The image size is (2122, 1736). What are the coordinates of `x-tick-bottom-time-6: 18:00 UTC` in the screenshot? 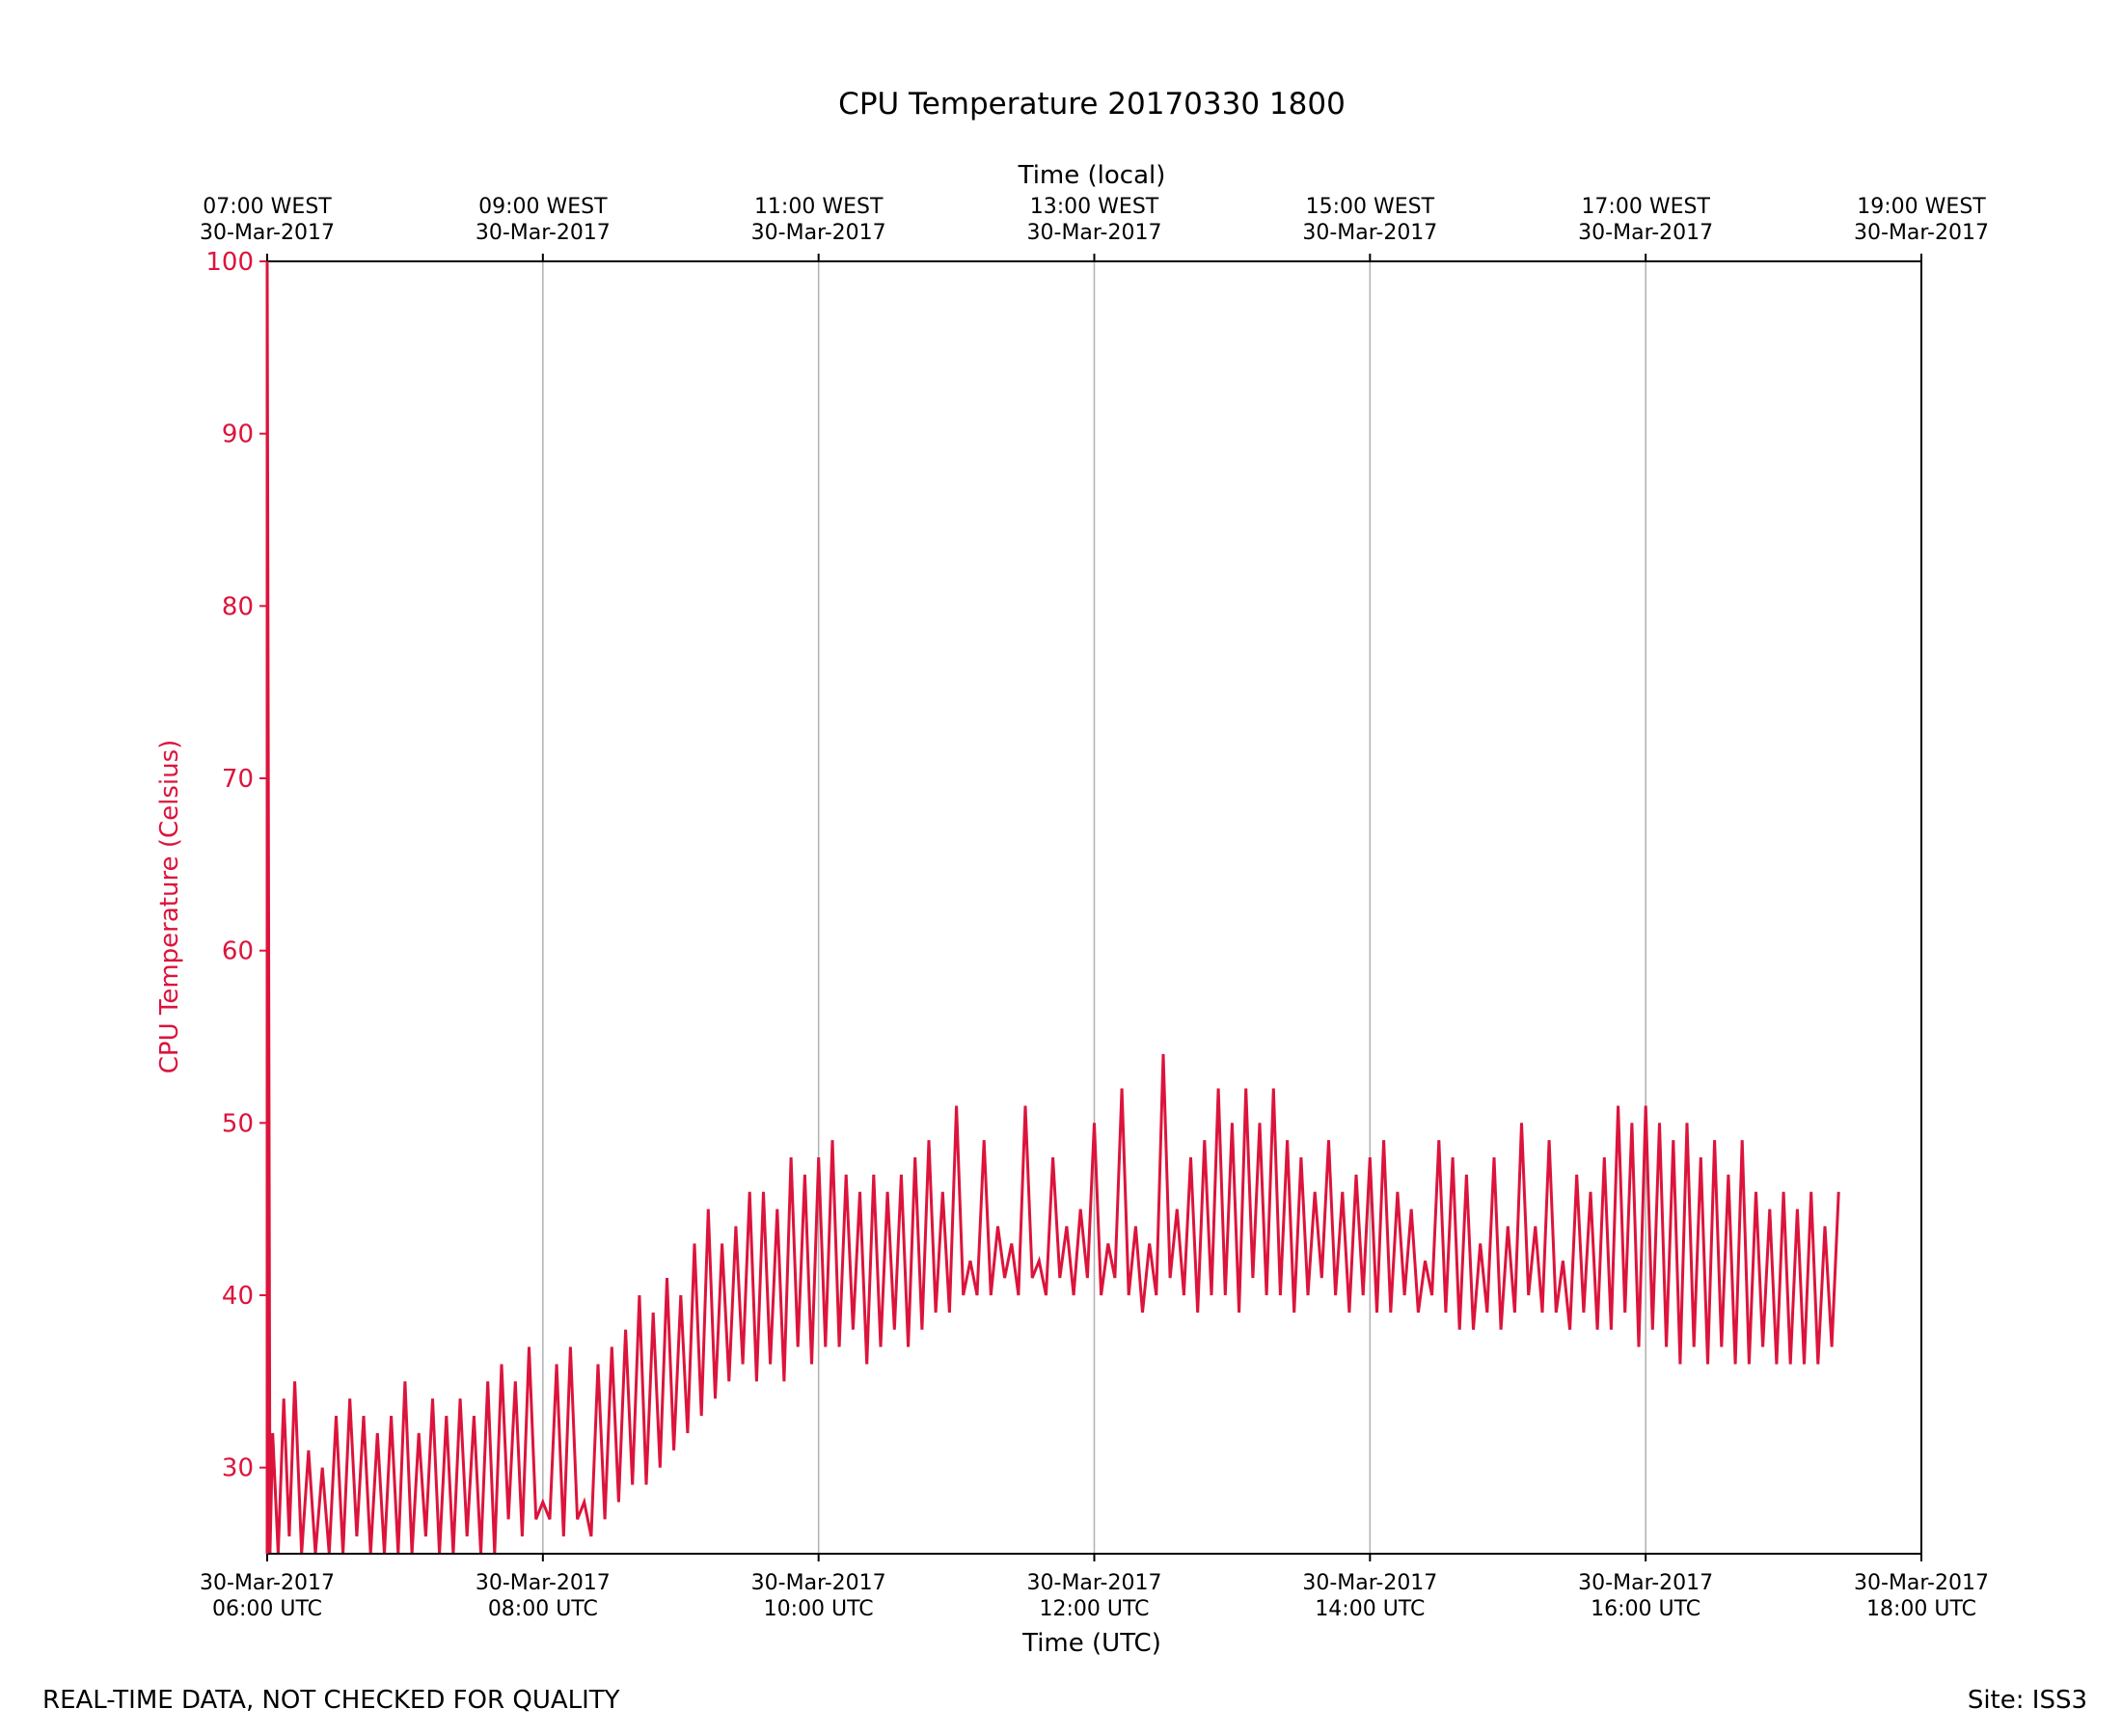 It's located at (1921, 1609).